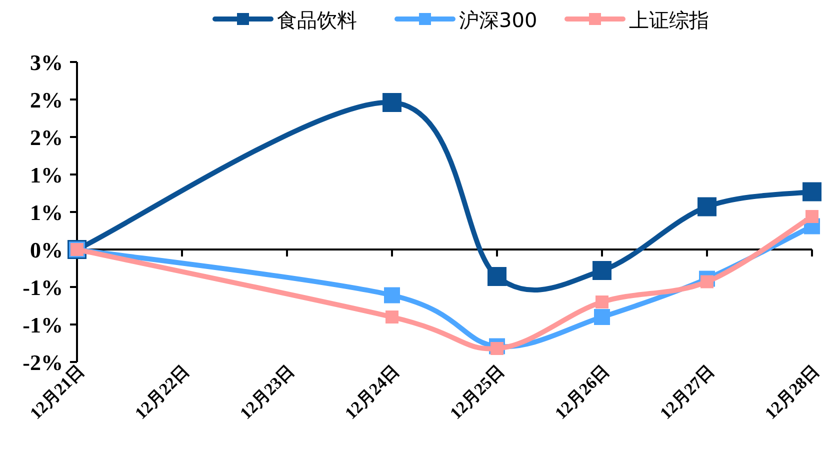  I want to click on y-tick-label: 0%, so click(46, 250).